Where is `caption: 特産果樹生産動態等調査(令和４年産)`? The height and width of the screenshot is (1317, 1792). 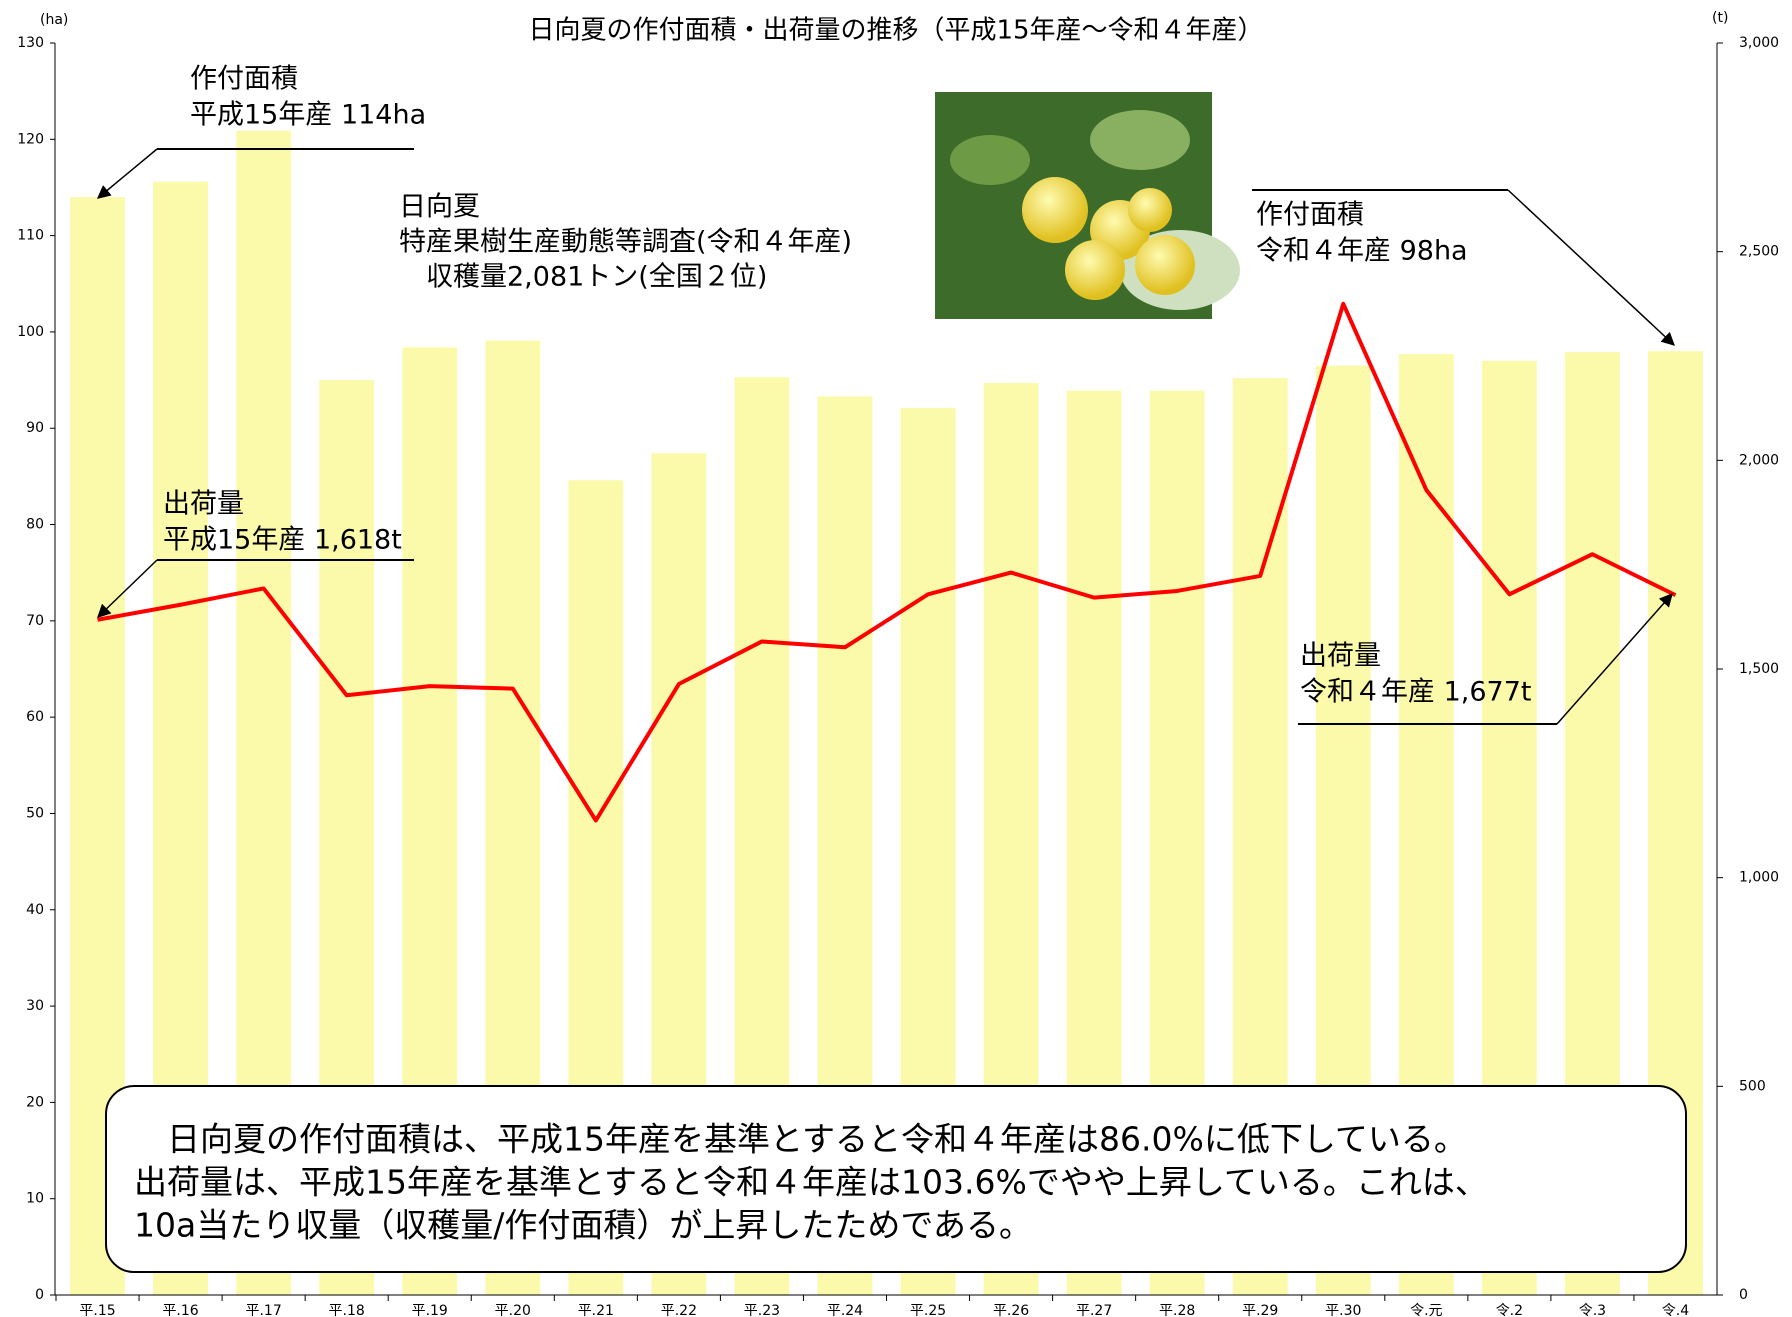
caption: 特産果樹生産動態等調査(令和４年産) is located at coordinates (625, 242).